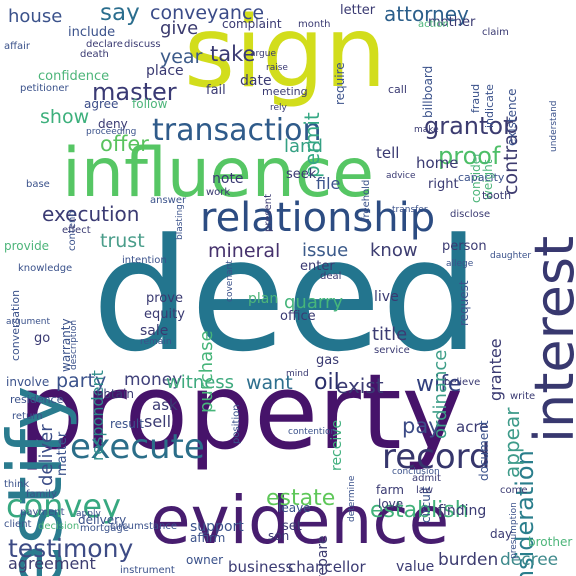  I want to click on word-capacity: capacity, so click(481, 177).